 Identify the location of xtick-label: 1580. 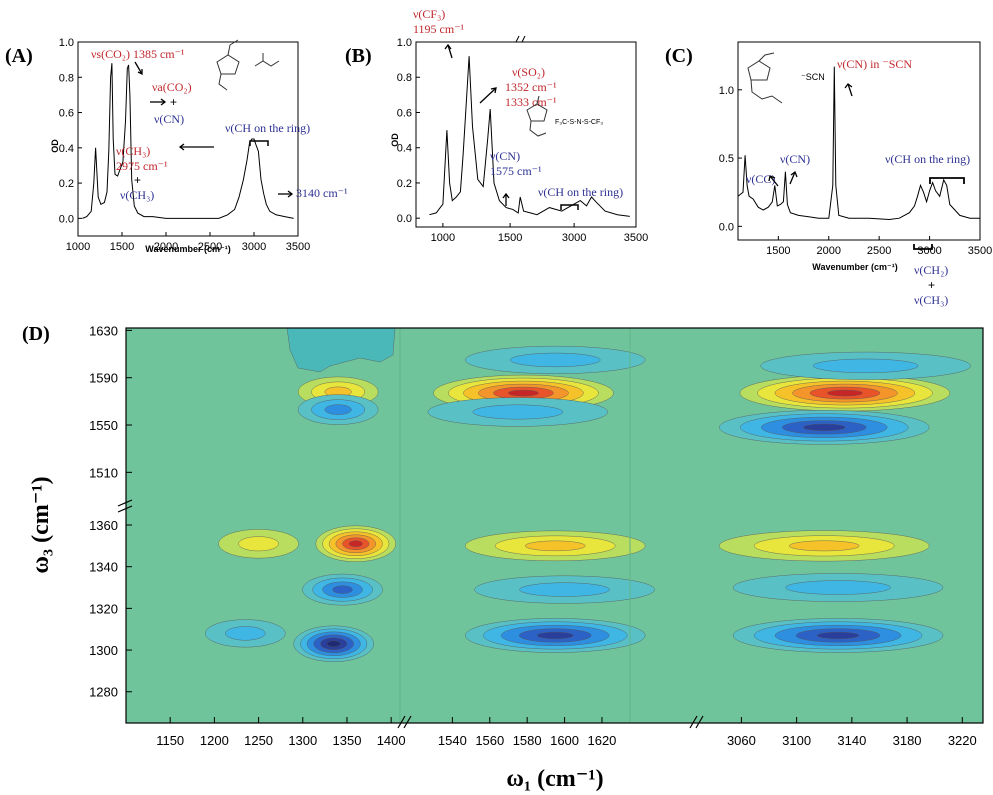
(527, 740).